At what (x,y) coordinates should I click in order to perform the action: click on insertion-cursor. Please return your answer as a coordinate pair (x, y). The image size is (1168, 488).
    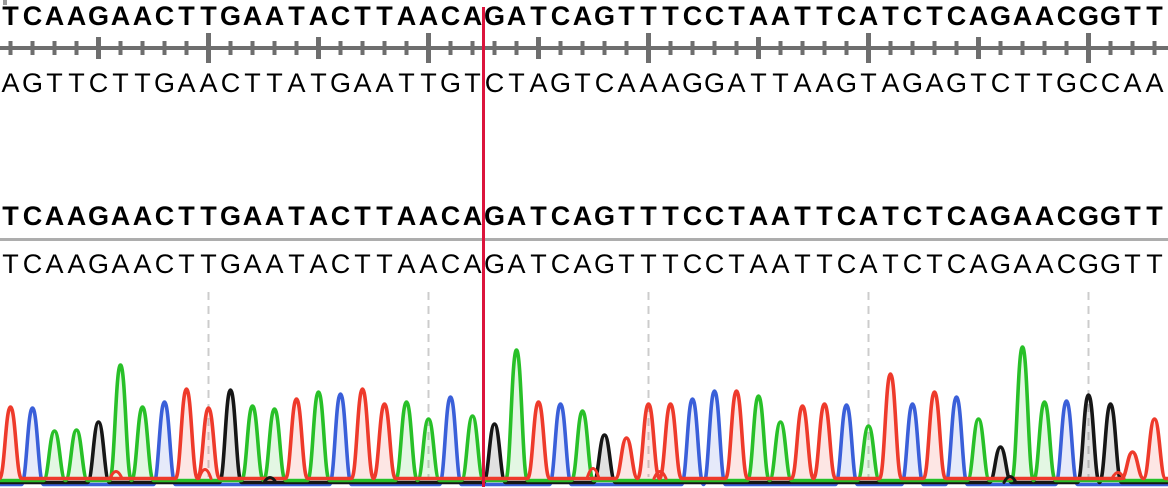
    Looking at the image, I should click on (483, 247).